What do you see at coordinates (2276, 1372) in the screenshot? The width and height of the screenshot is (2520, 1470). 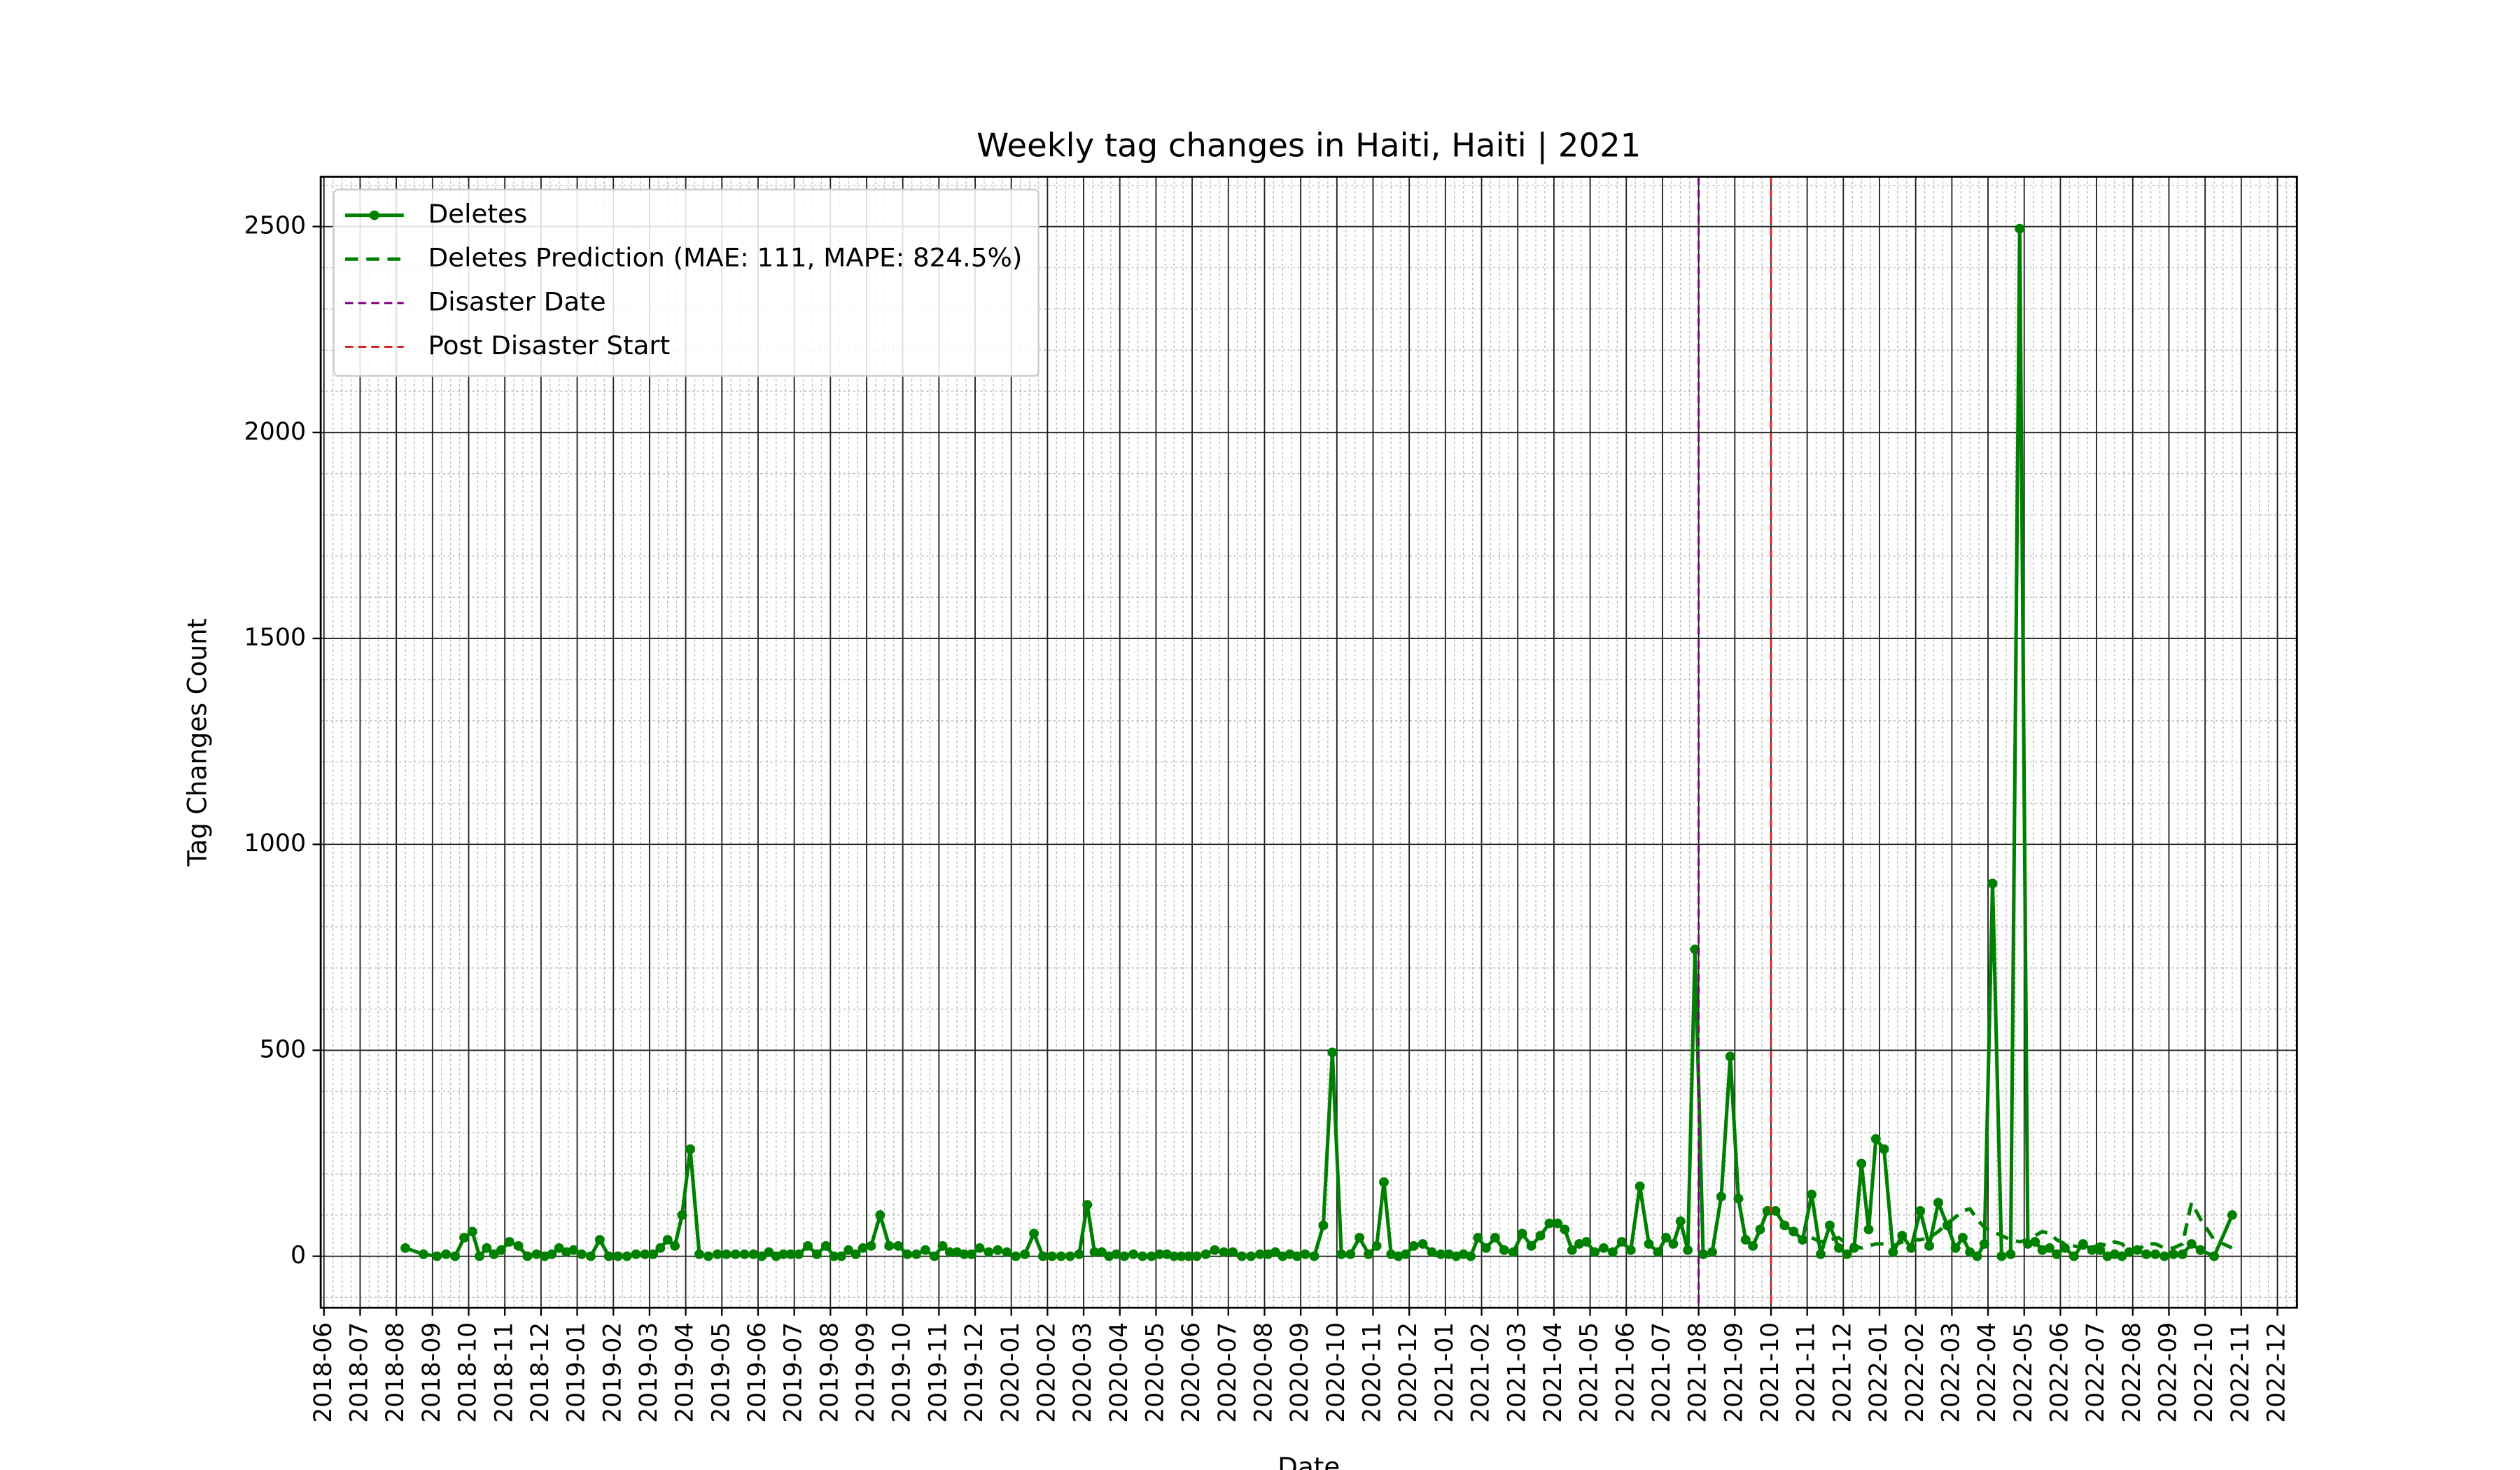 I see `x-tick-label: 2022-12` at bounding box center [2276, 1372].